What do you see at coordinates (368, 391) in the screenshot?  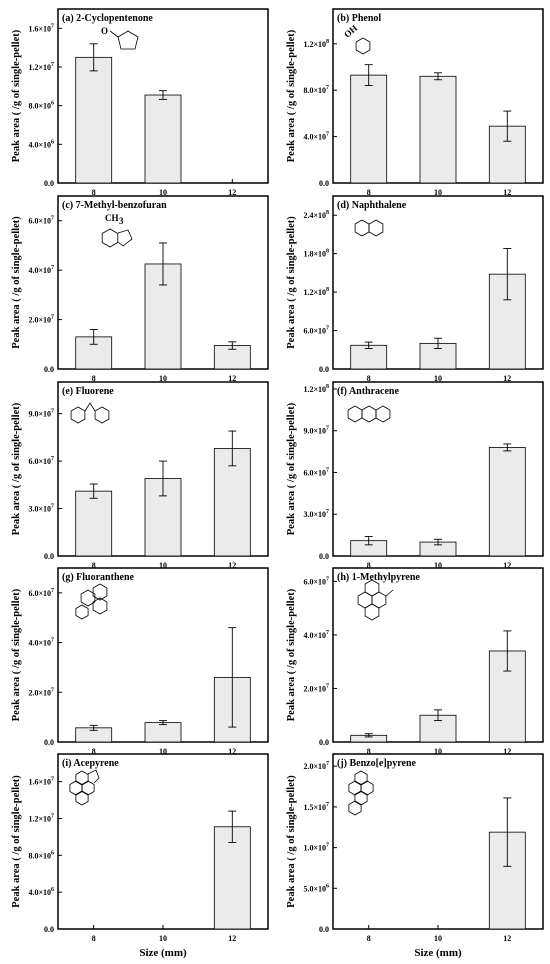 I see `panel-title: (f) Anthracene` at bounding box center [368, 391].